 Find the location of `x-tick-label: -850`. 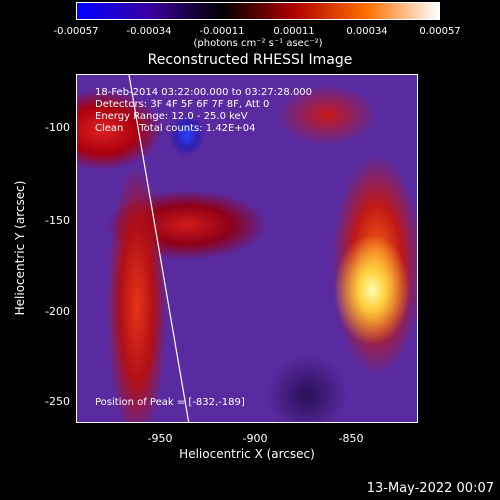

x-tick-label: -850 is located at coordinates (351, 438).